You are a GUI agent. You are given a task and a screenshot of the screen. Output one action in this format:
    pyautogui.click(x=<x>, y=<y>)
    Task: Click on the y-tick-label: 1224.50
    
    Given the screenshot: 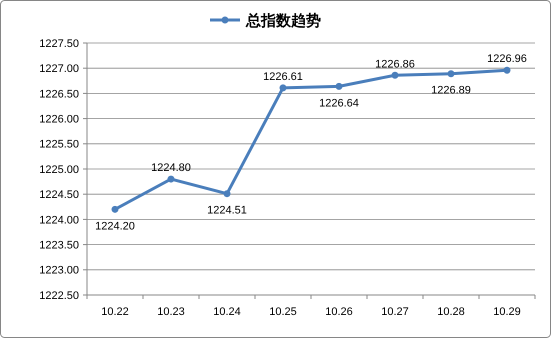 What is the action you would take?
    pyautogui.click(x=59, y=195)
    